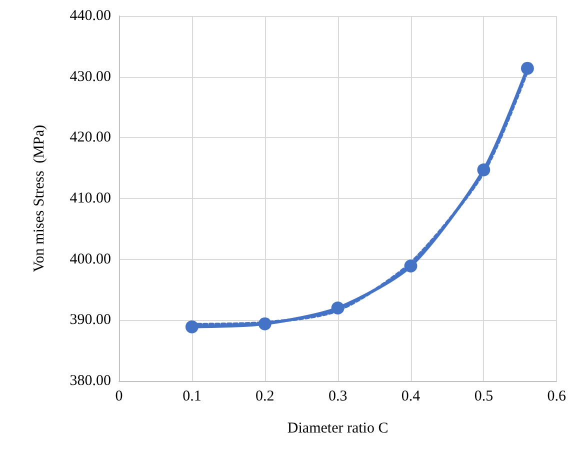 This screenshot has width=569, height=457. I want to click on x-tick-label: 0.6, so click(556, 396).